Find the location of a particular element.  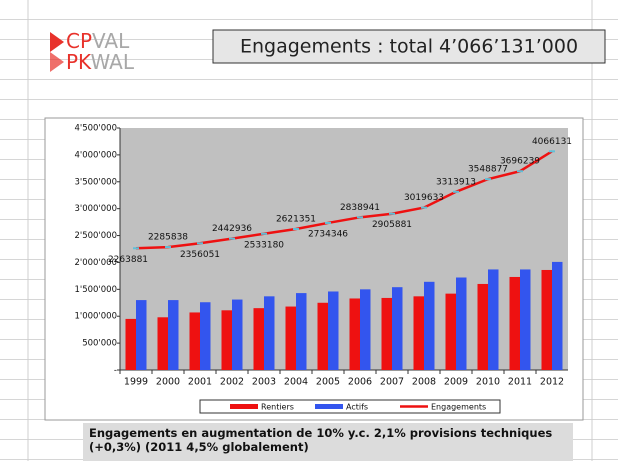

logo-text: WAL is located at coordinates (112, 62).